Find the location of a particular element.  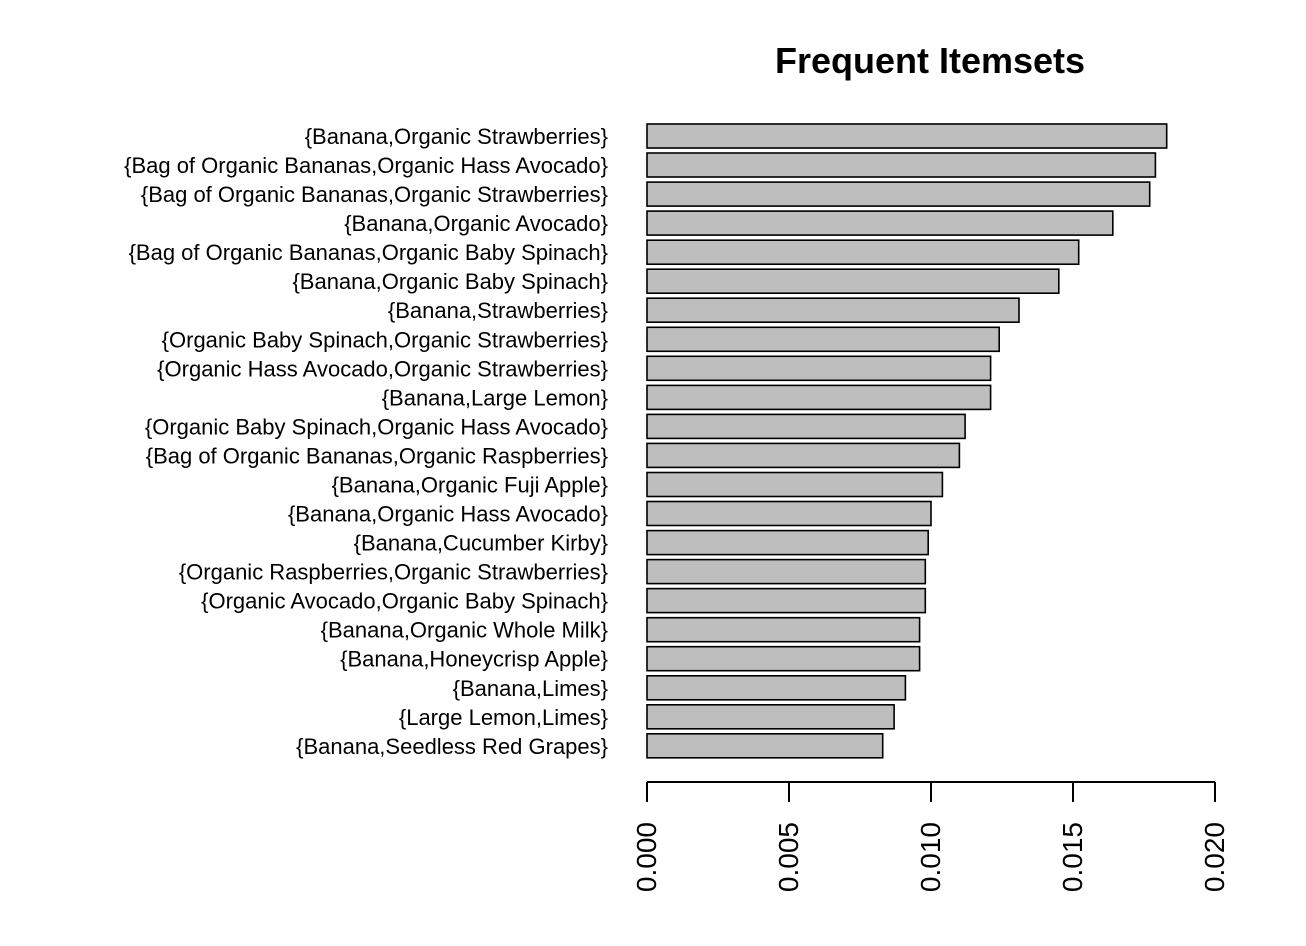

category-label: {Banana,Honeycrisp Apple} is located at coordinates (474, 659).